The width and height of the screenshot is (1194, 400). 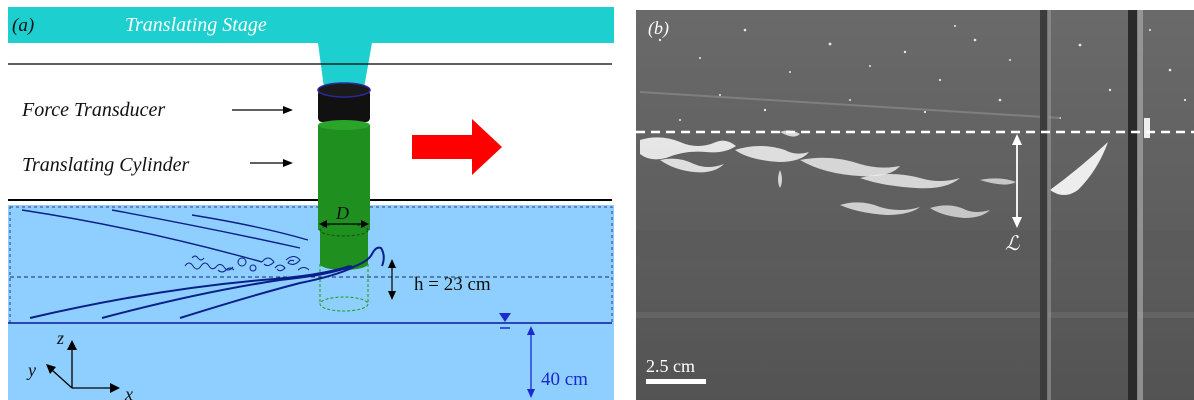 What do you see at coordinates (344, 102) in the screenshot?
I see `force-transducer` at bounding box center [344, 102].